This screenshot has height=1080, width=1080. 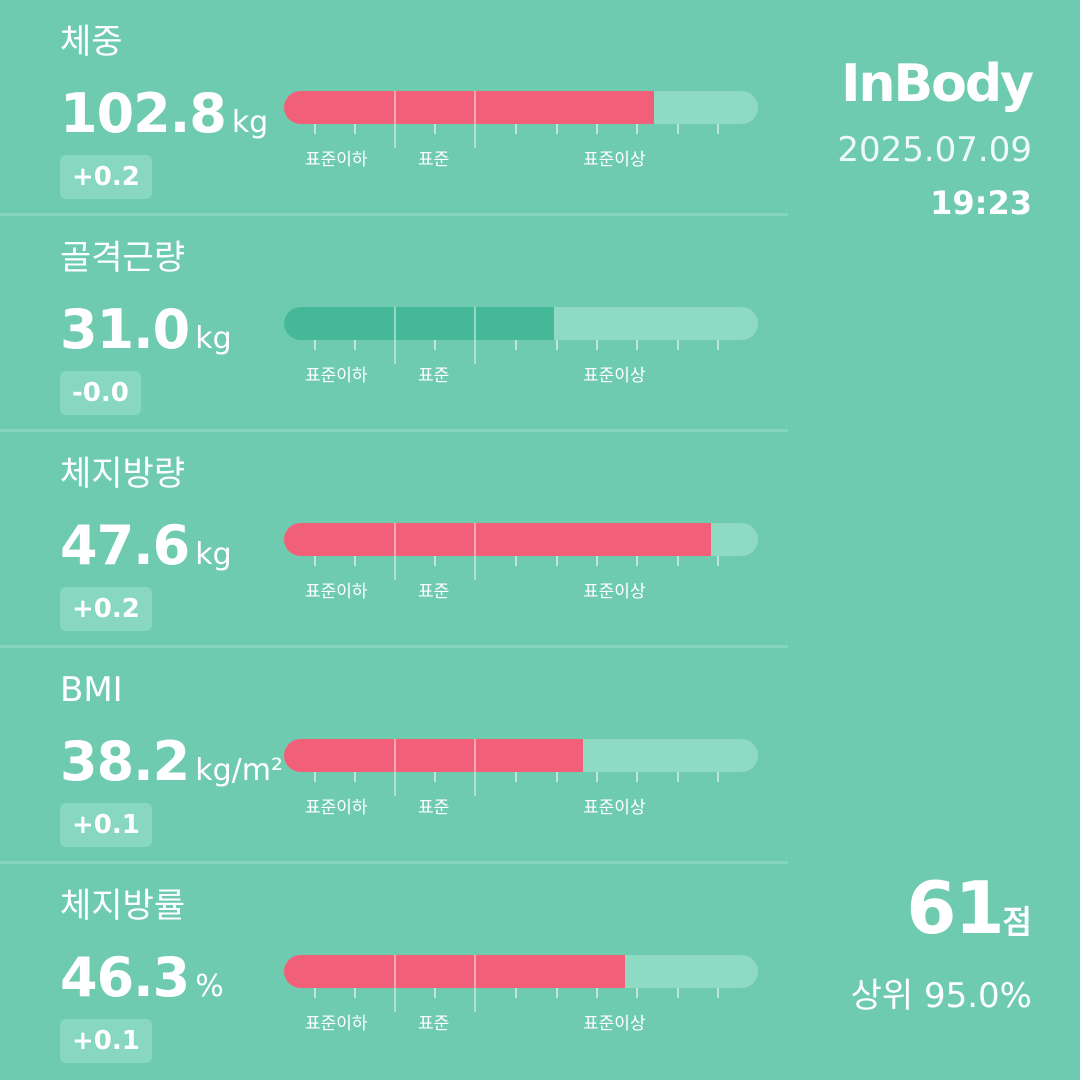 I want to click on metric-row-bmi: BMI 38.2 kg/m² +0.1 표준이하 표준 표준이상, so click(x=394, y=756).